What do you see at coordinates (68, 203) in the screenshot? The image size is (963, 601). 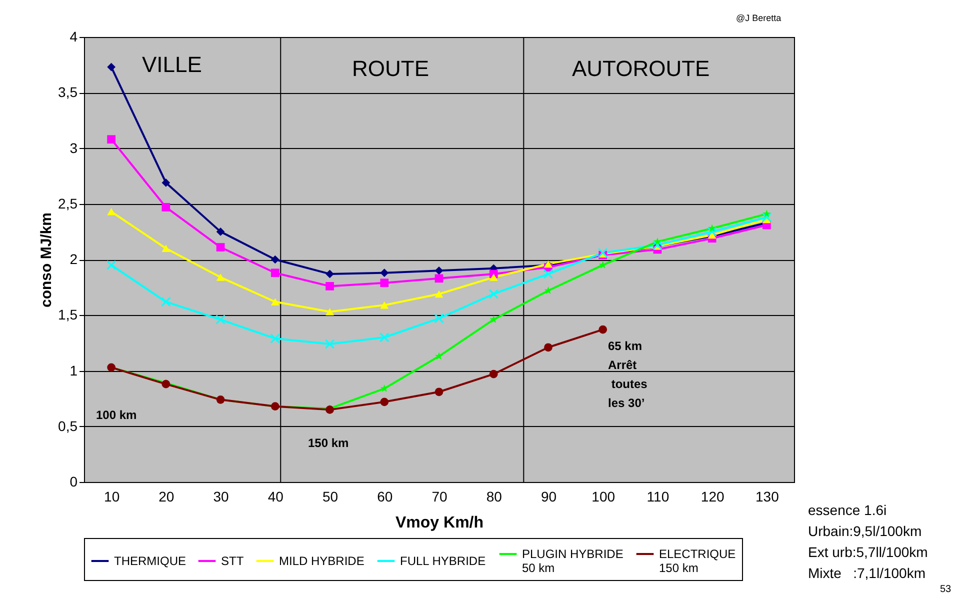 I see `y-tick-label: 2,5` at bounding box center [68, 203].